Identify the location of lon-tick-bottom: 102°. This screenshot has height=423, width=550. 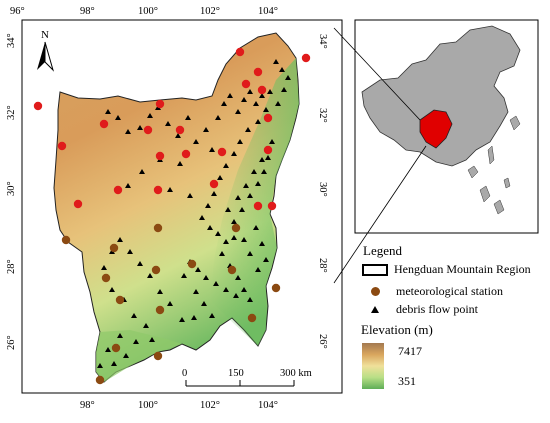
(210, 405).